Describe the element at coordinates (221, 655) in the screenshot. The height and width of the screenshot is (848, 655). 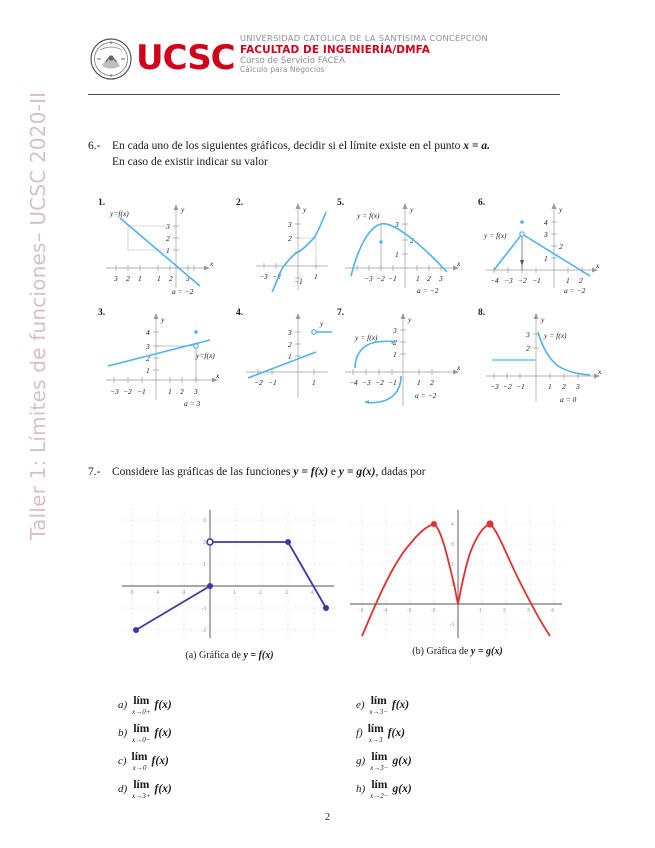
I see `figure-a-caption-text: Gráfica de` at that location.